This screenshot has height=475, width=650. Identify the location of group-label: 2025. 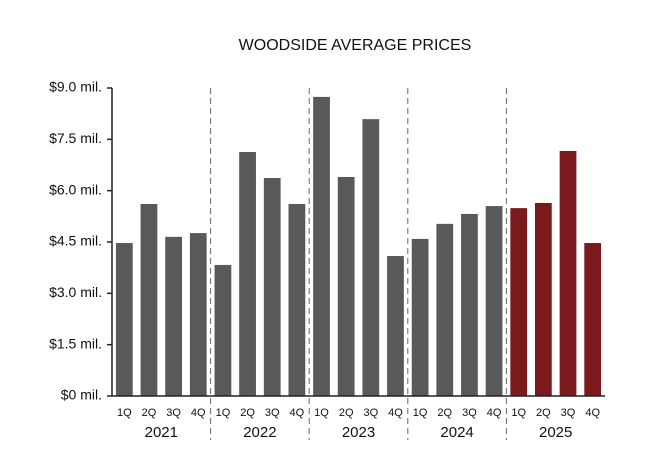
(555, 432).